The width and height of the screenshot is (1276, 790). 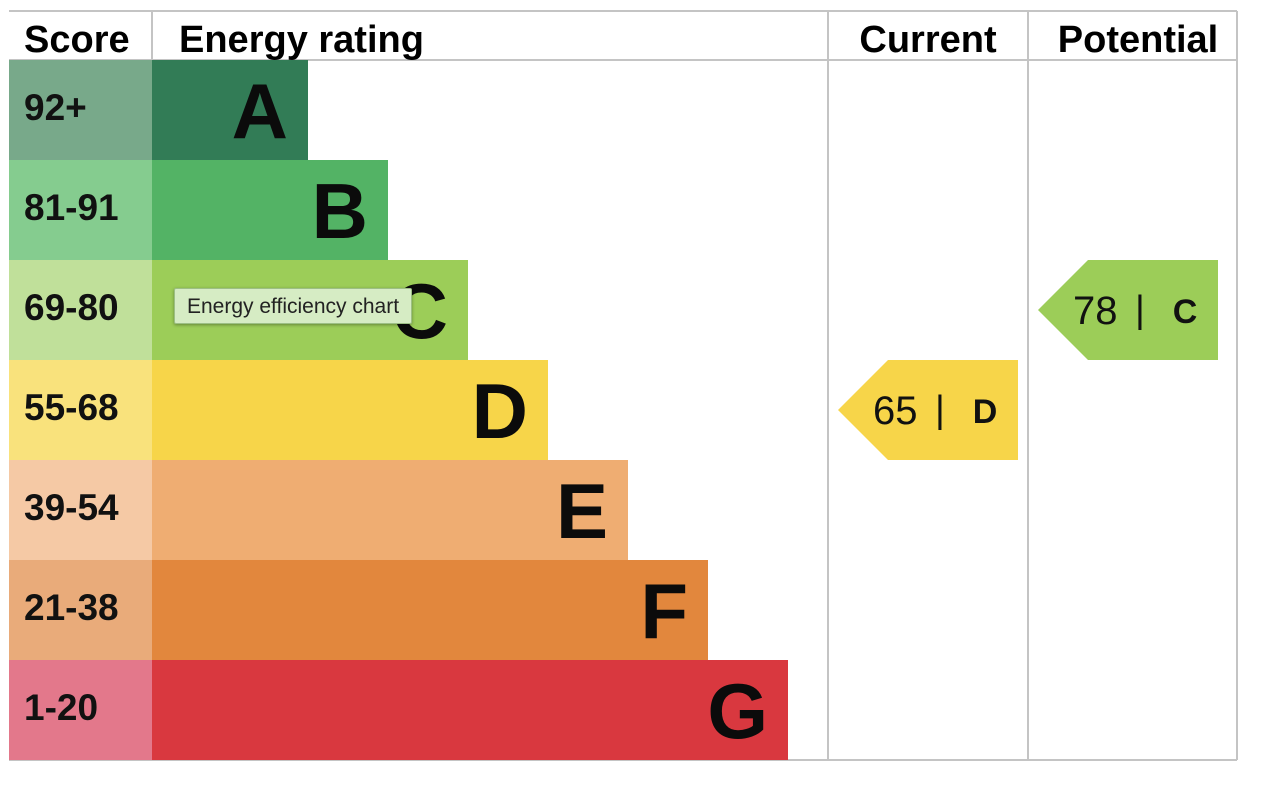 I want to click on score-cell-g, so click(x=80, y=710).